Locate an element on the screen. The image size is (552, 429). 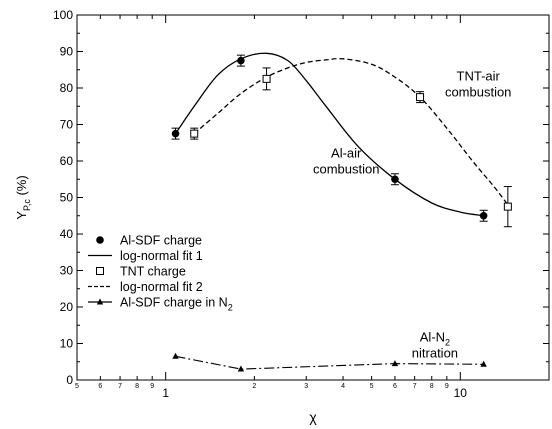
legend-label-text: Al-SDF charge in N is located at coordinates (174, 303).